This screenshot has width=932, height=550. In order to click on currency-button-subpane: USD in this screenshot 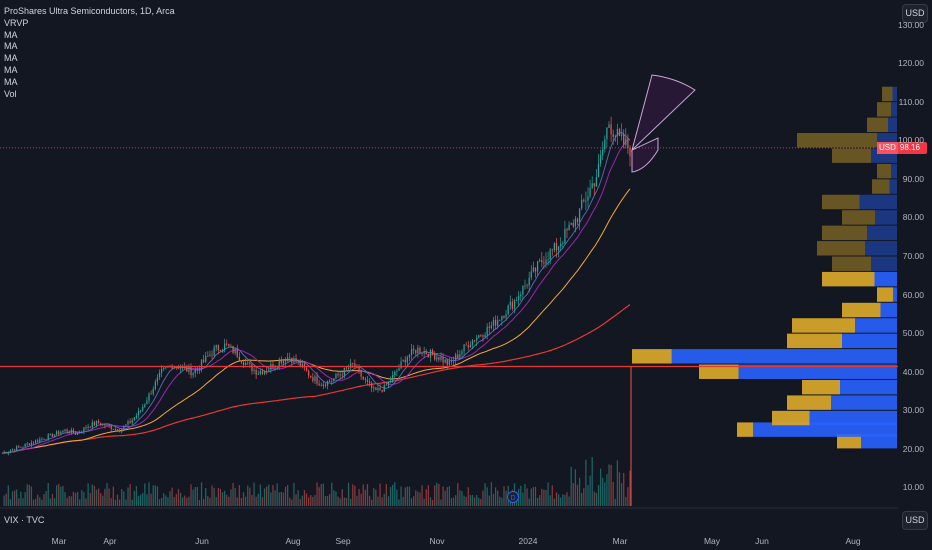, I will do `click(915, 520)`.